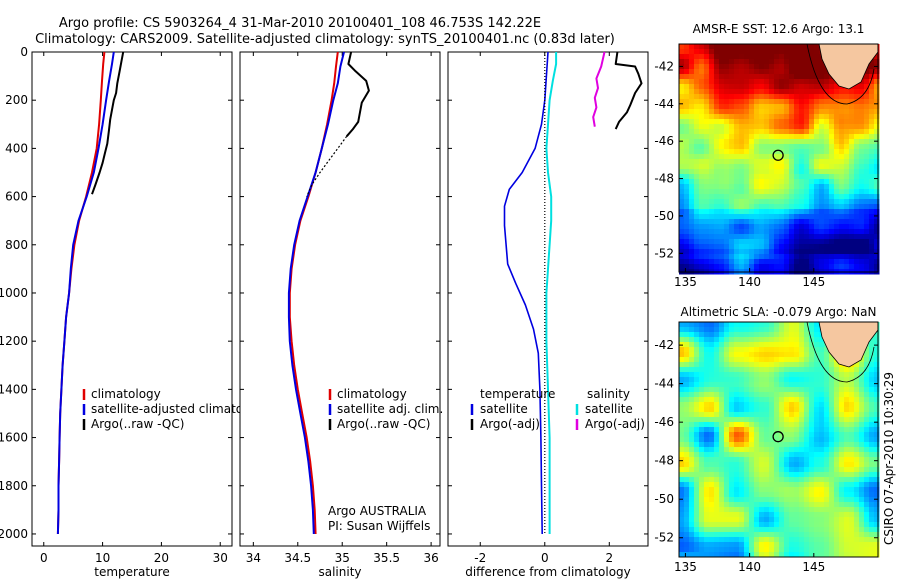 The width and height of the screenshot is (900, 580). Describe the element at coordinates (779, 29) in the screenshot. I see `map-title: AMSR-E SST: 12.6 Argo: 13.1` at that location.